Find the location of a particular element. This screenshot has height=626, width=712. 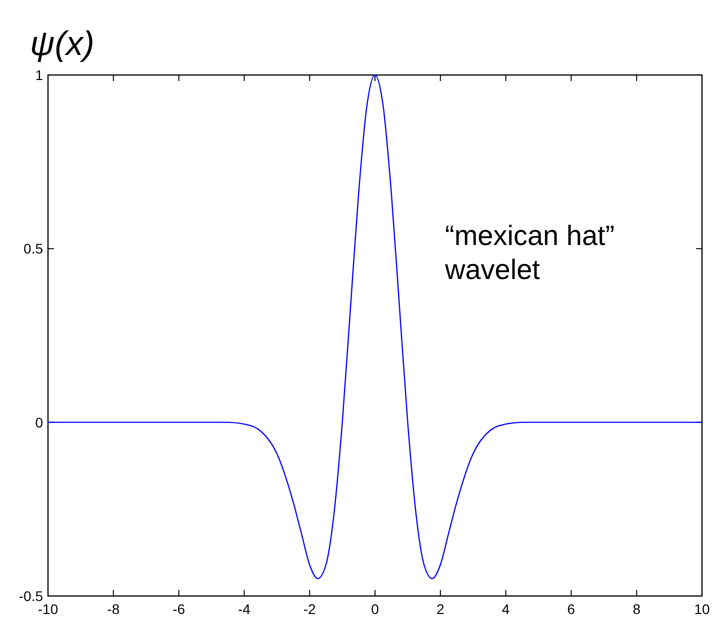

y-tick-label: -0.5 is located at coordinates (31, 596).